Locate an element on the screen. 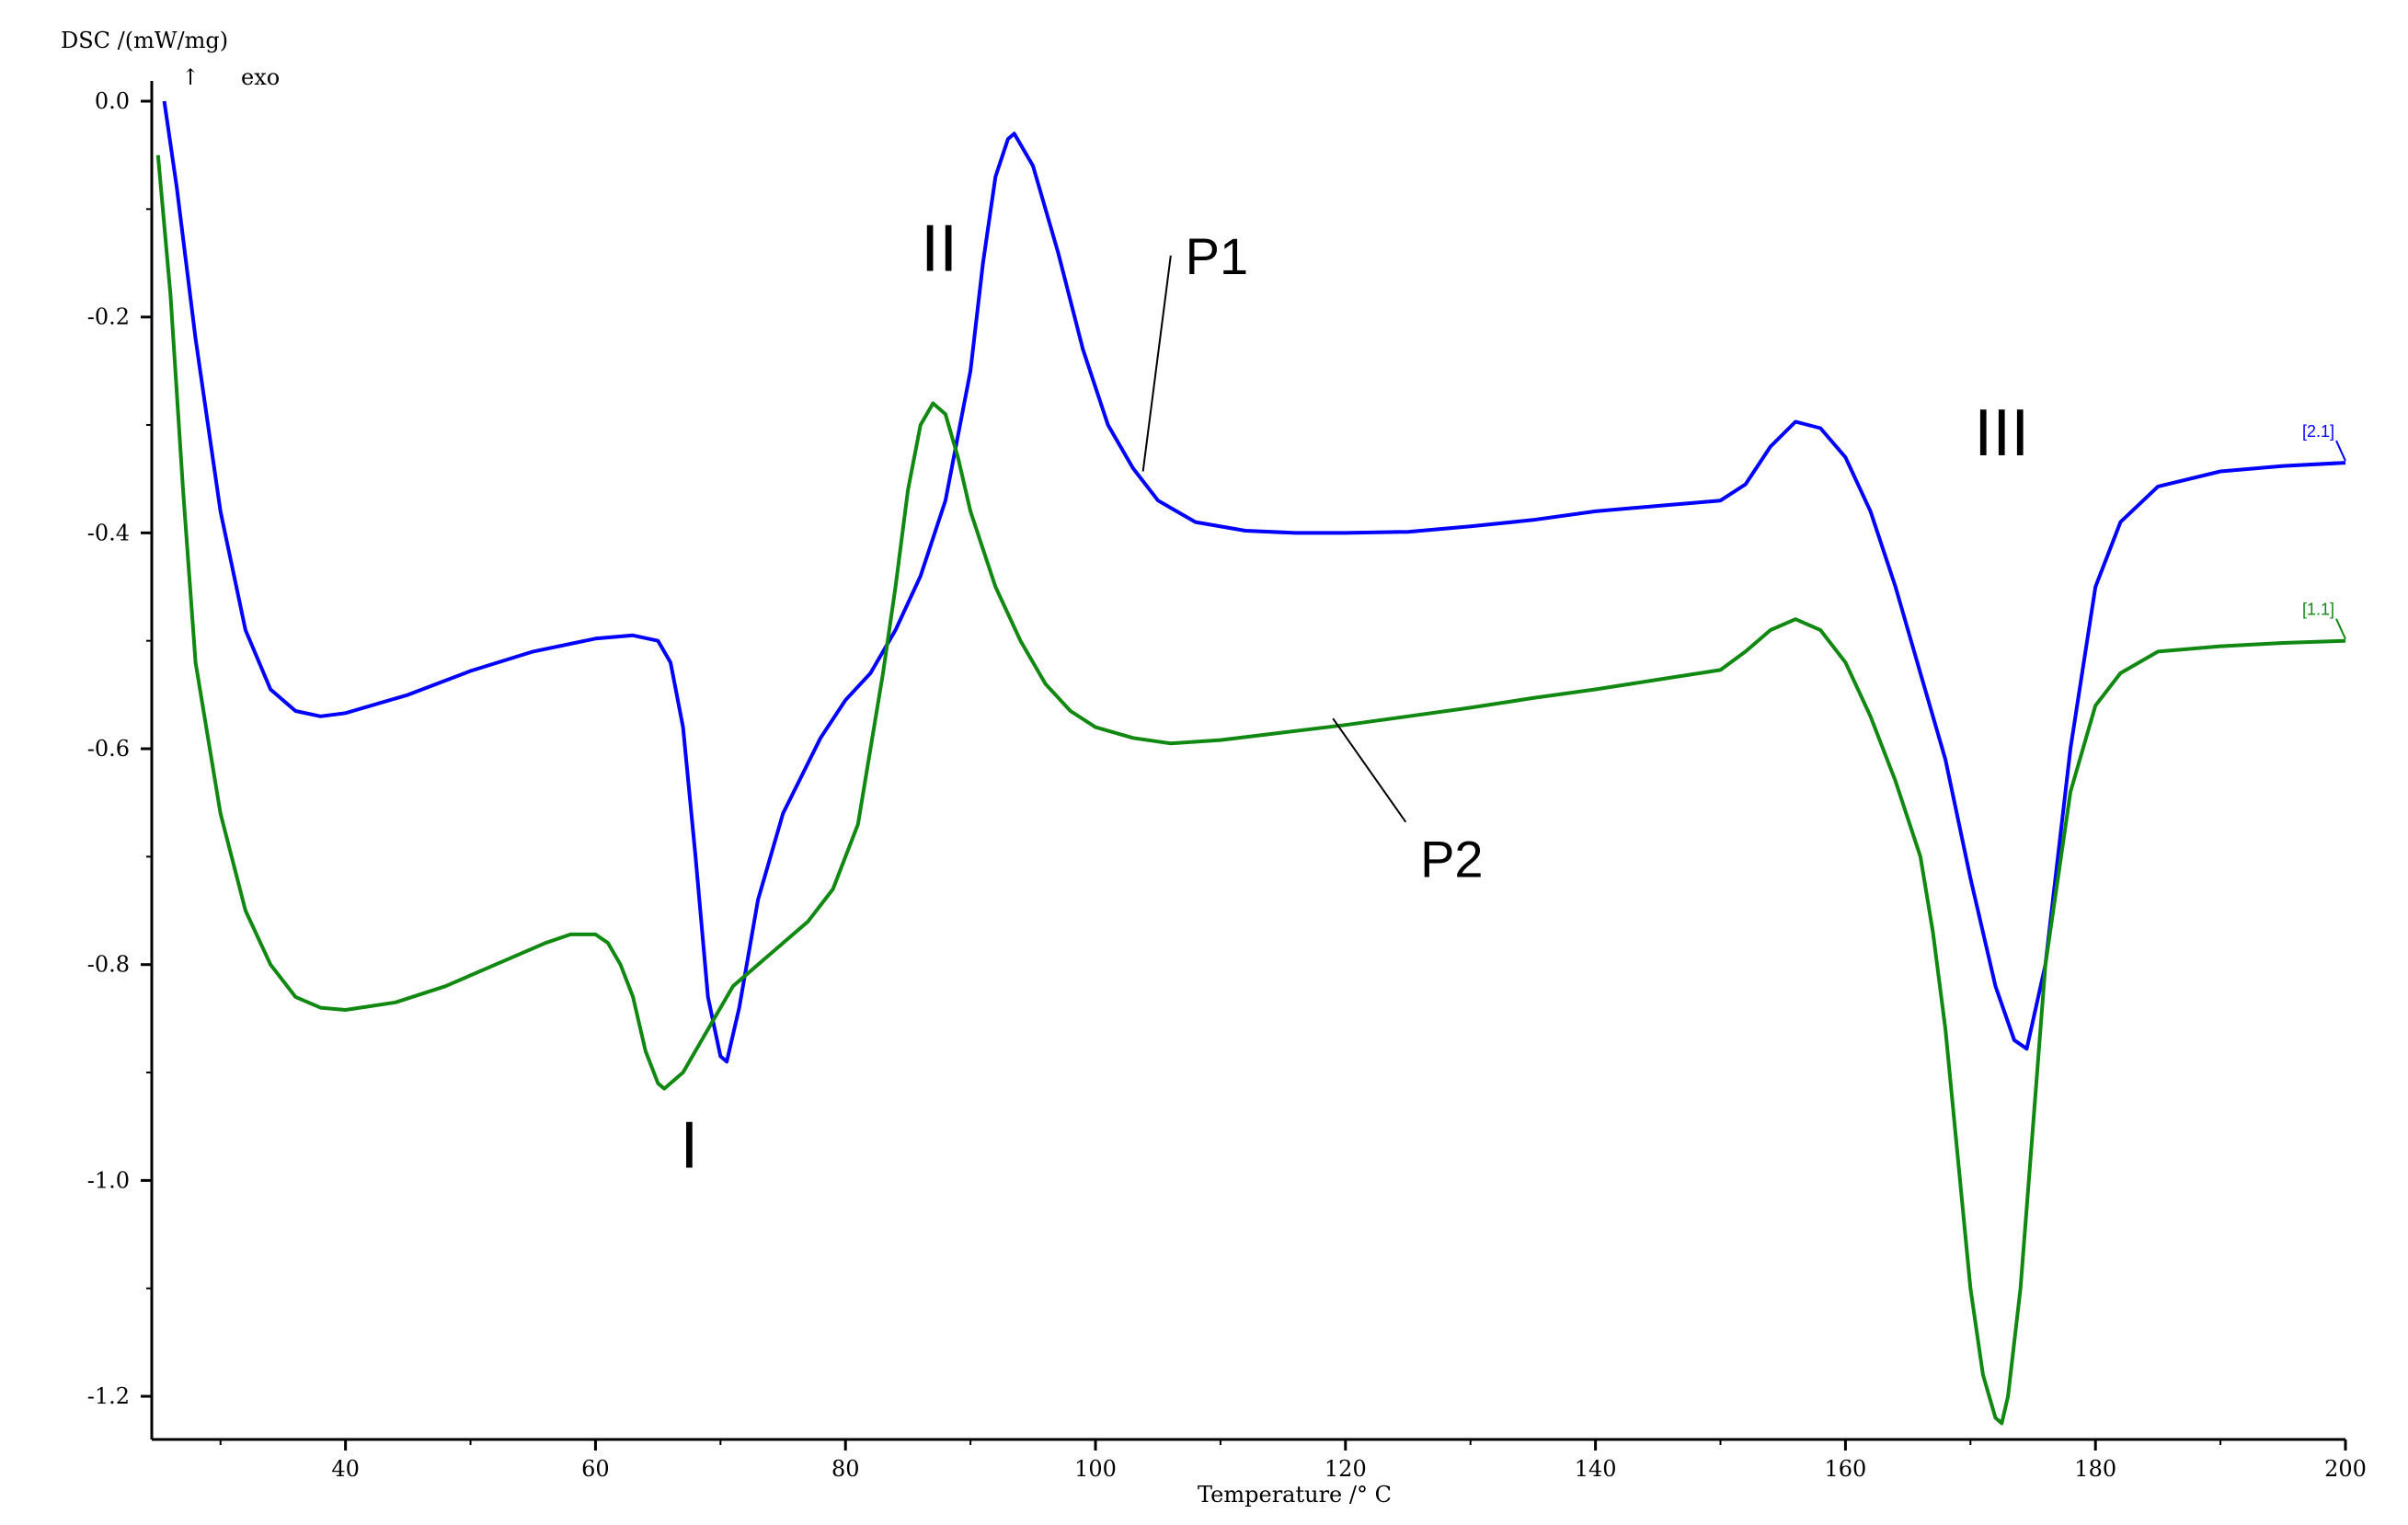 The image size is (2408, 1525). series-end-tag: [1.1] is located at coordinates (2318, 610).